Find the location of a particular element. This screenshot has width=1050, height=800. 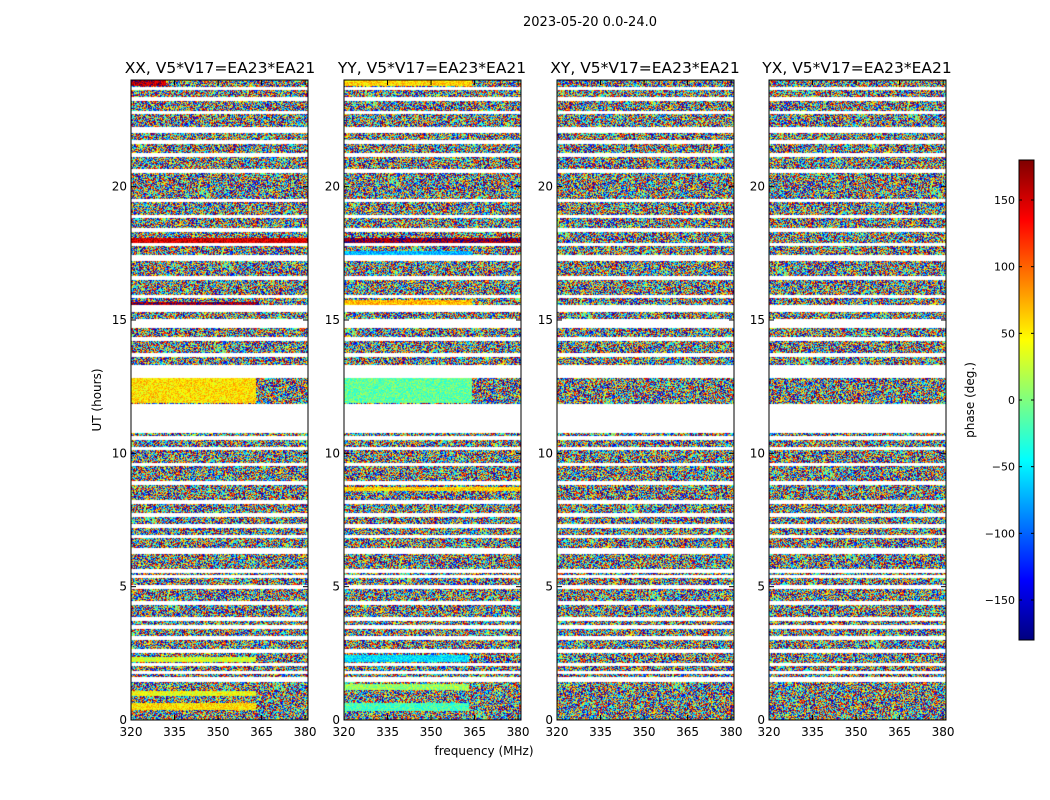

panel-yy: YY, V5*V17=EA23*EA21 is located at coordinates (431, 68).